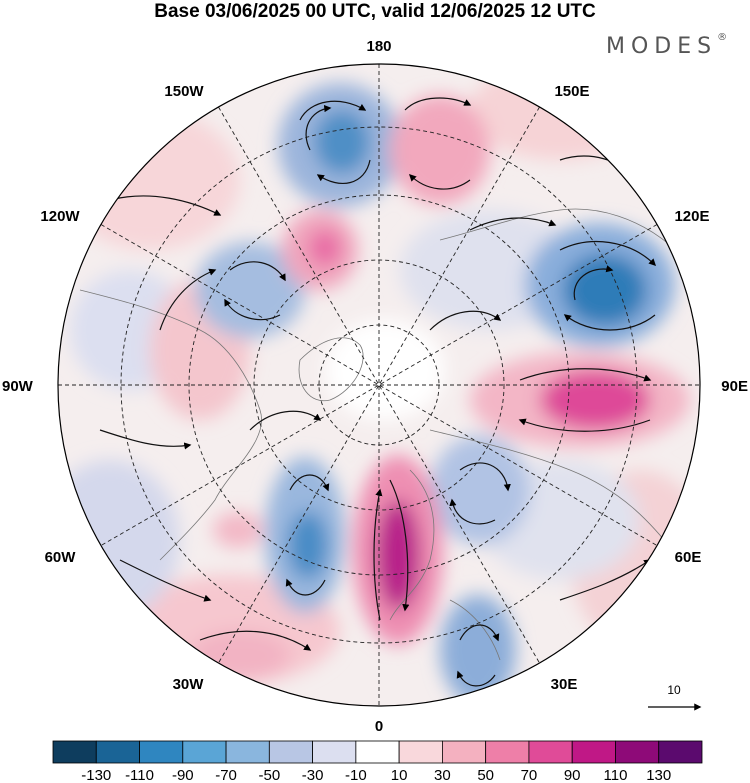 This screenshot has width=750, height=783. Describe the element at coordinates (385, 370) in the screenshot. I see `polar-cap` at that location.